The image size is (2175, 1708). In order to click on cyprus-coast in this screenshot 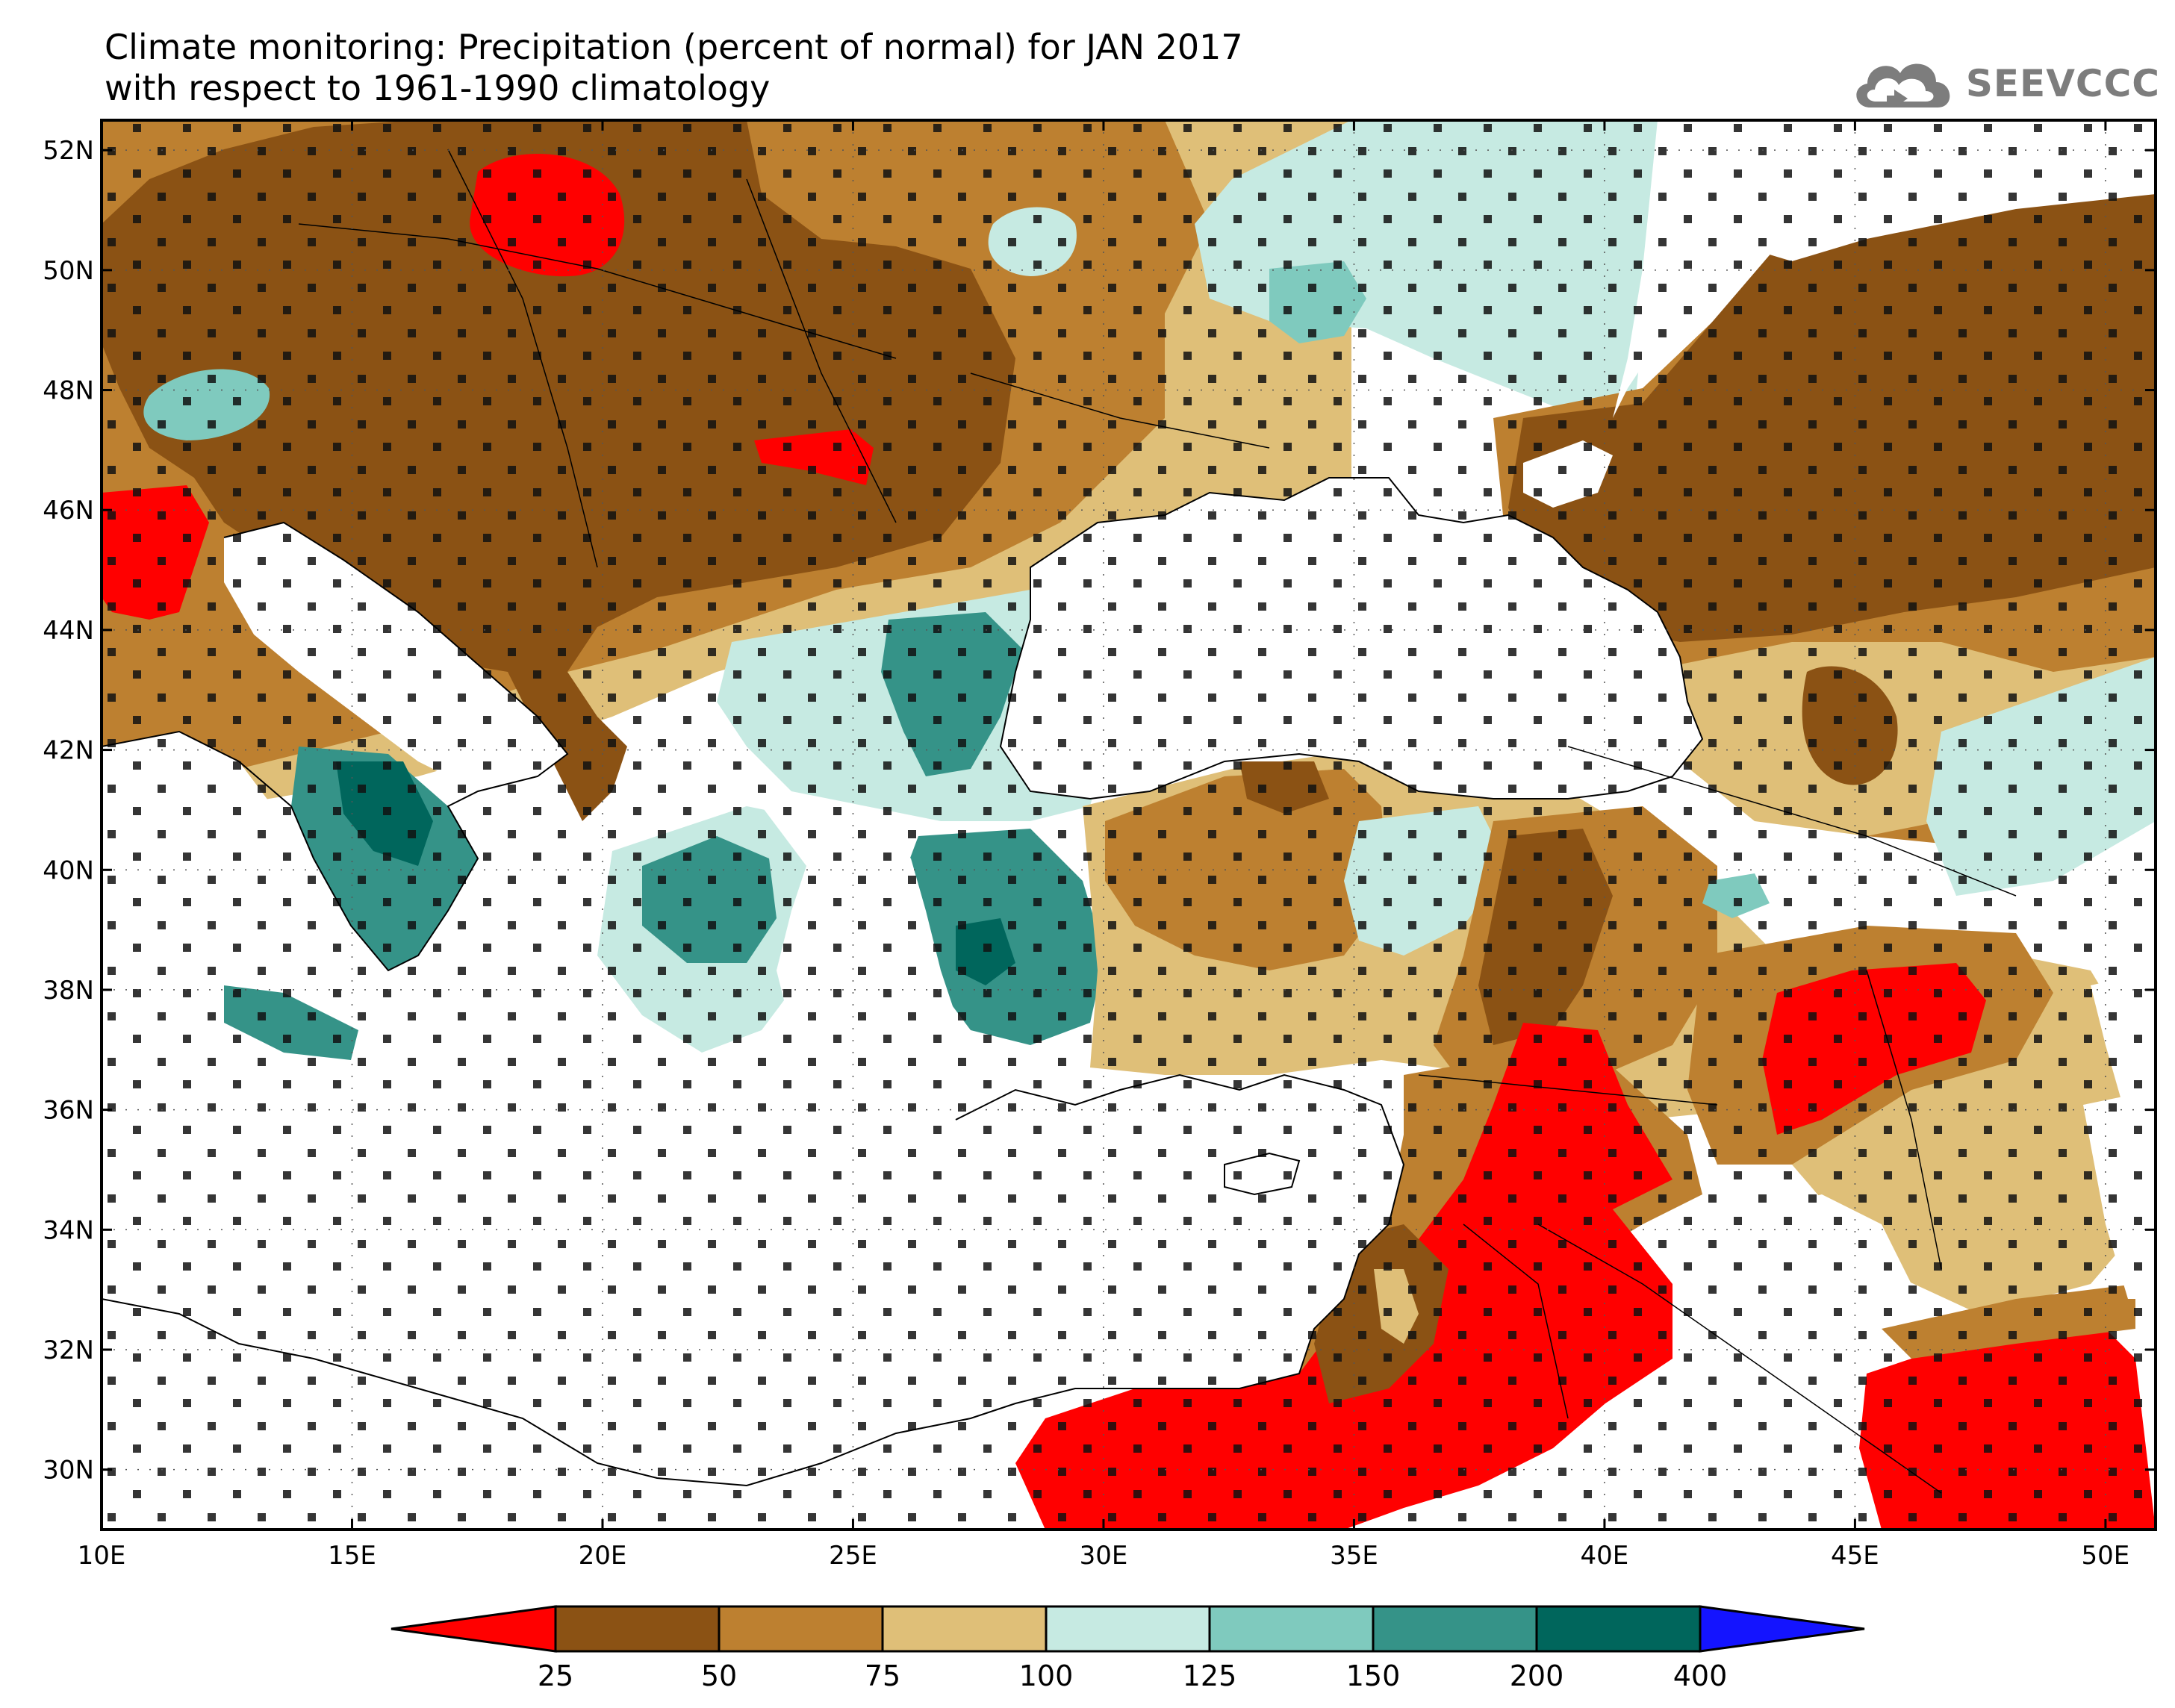, I will do `click(1262, 1174)`.